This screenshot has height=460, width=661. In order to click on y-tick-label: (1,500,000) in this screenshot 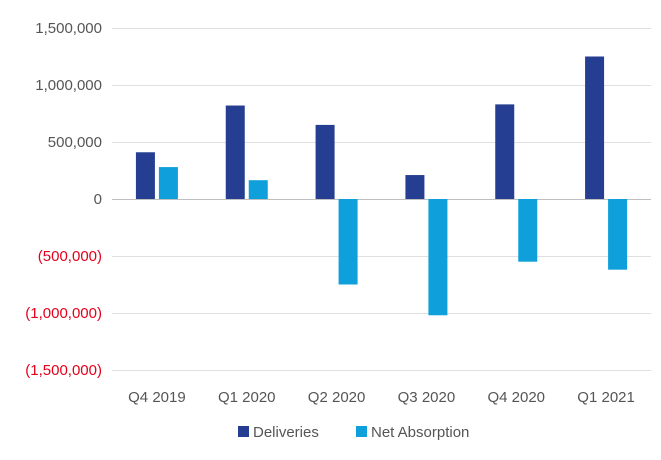, I will do `click(63, 370)`.